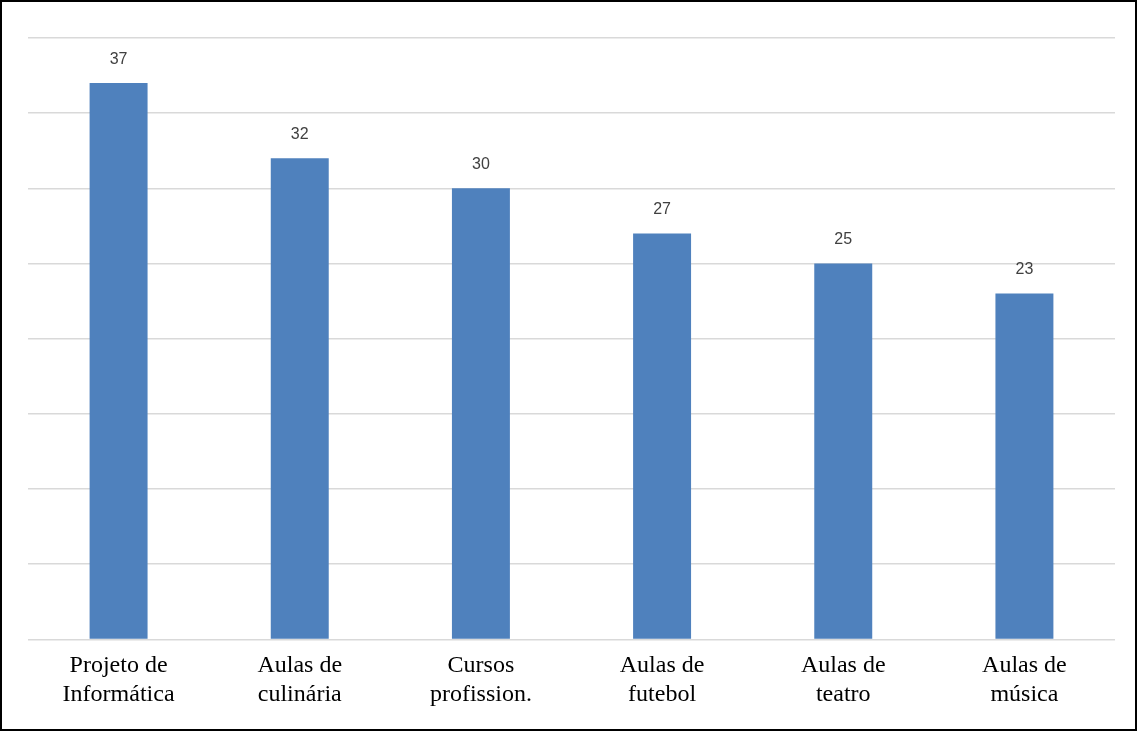 Image resolution: width=1137 pixels, height=731 pixels. Describe the element at coordinates (662, 678) in the screenshot. I see `x-tick-label: Aulas de futebol` at that location.